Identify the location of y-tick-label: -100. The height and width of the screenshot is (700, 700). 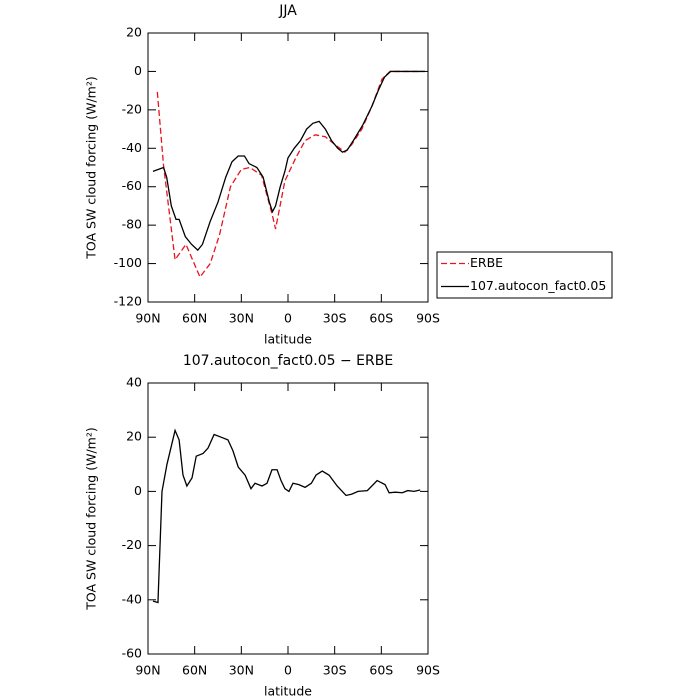
(128, 262).